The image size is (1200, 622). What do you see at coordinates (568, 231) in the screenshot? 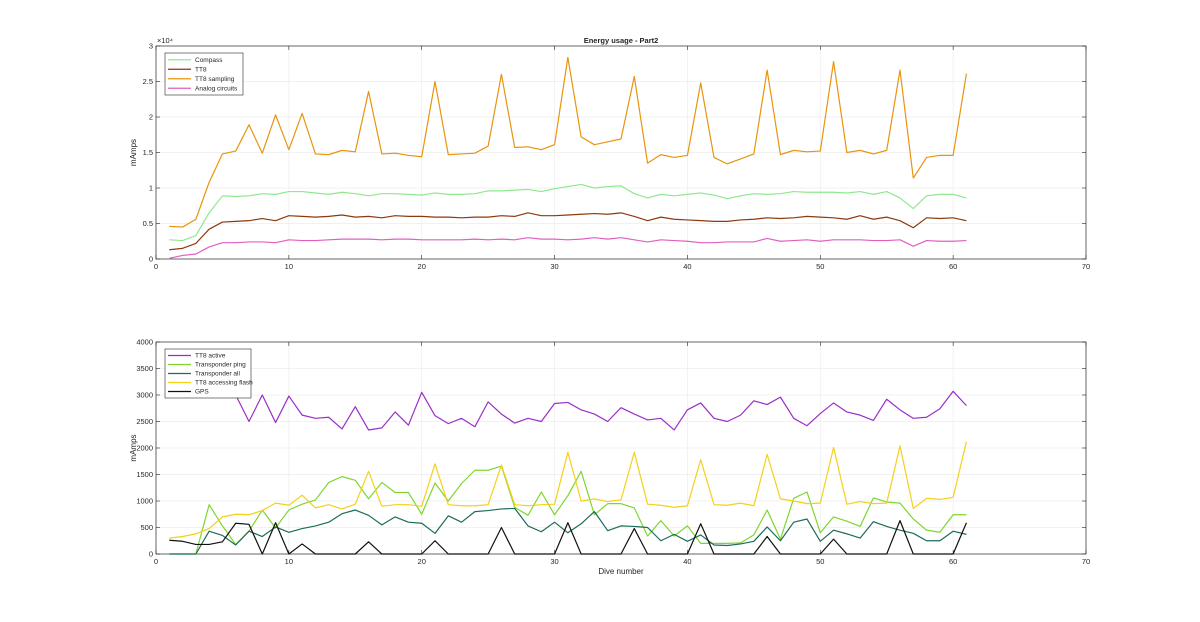
I see `series-line-tt8` at bounding box center [568, 231].